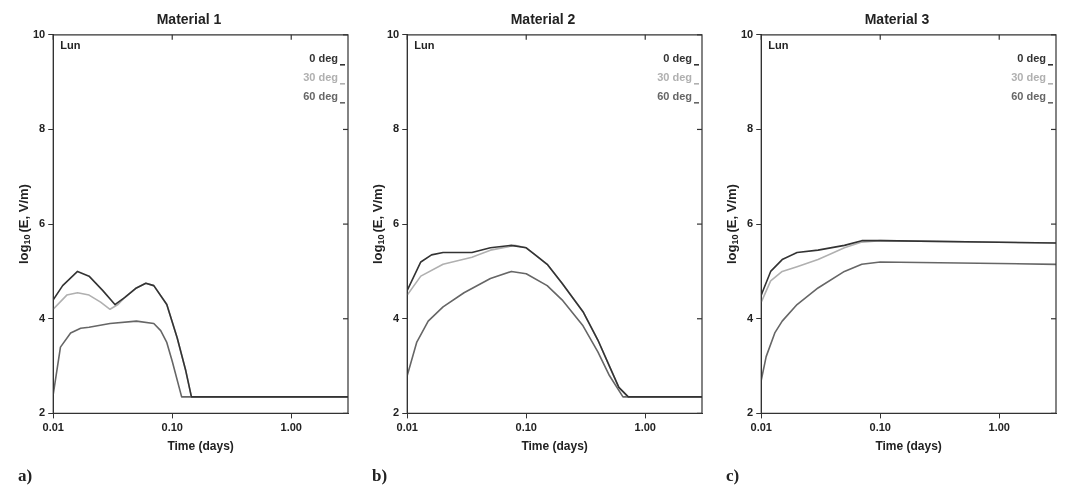 Image resolution: width=1070 pixels, height=504 pixels. Describe the element at coordinates (897, 19) in the screenshot. I see `chart-title: Material 3` at that location.